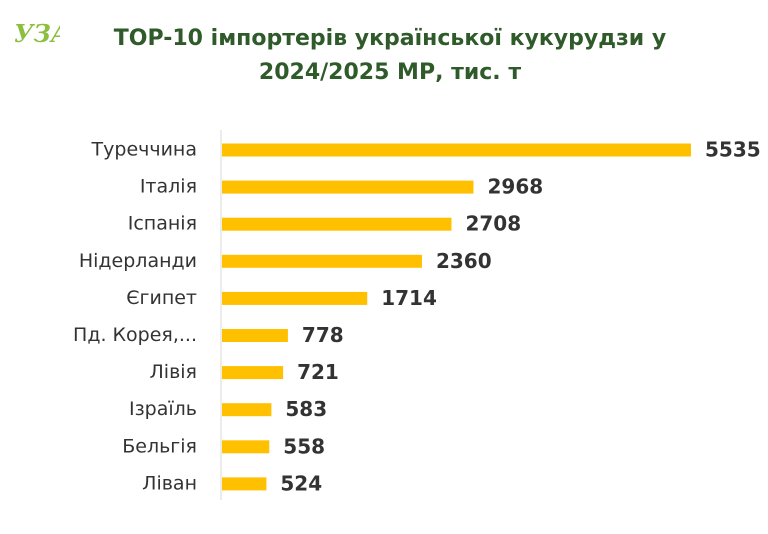 The width and height of the screenshot is (768, 534). I want to click on value-label-8: 583, so click(306, 409).